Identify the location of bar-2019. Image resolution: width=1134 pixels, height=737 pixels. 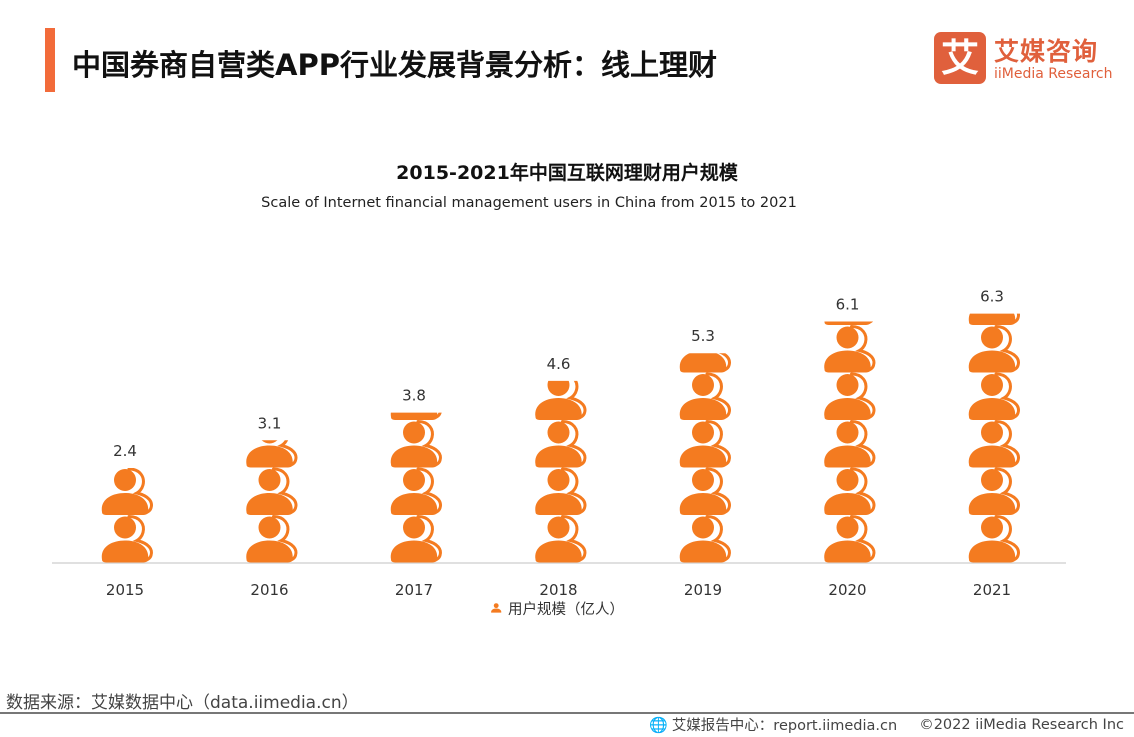
(704, 458).